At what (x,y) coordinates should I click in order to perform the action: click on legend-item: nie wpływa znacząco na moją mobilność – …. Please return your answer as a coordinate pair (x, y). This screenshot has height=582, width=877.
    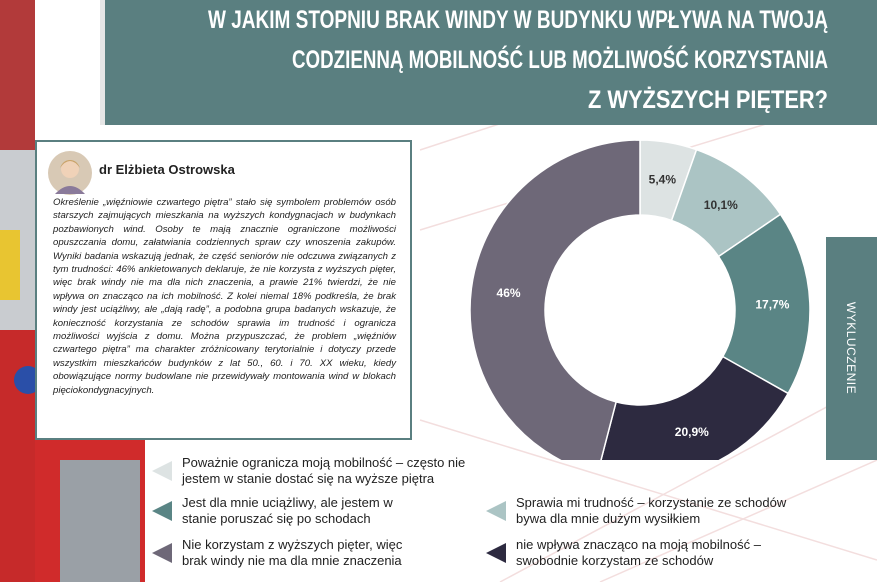
    Looking at the image, I should click on (630, 553).